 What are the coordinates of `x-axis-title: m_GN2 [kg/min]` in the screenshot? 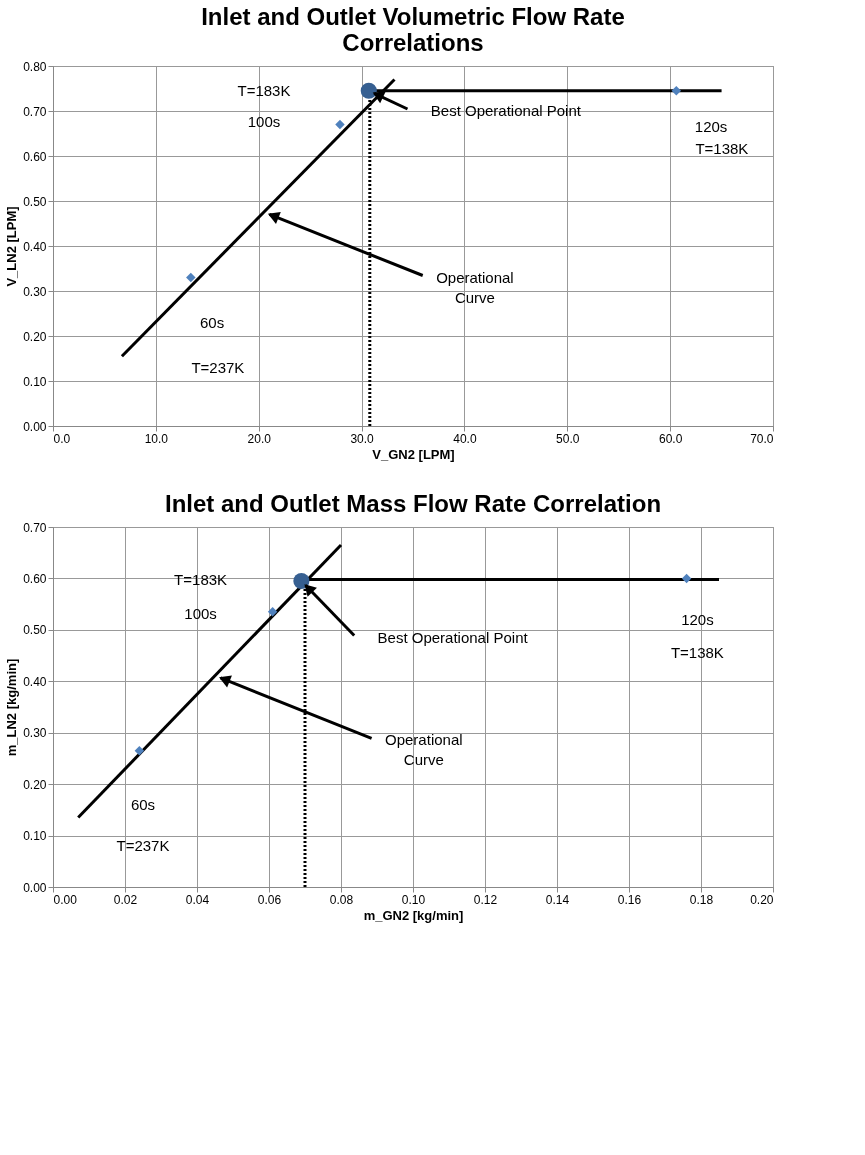 It's located at (413, 915).